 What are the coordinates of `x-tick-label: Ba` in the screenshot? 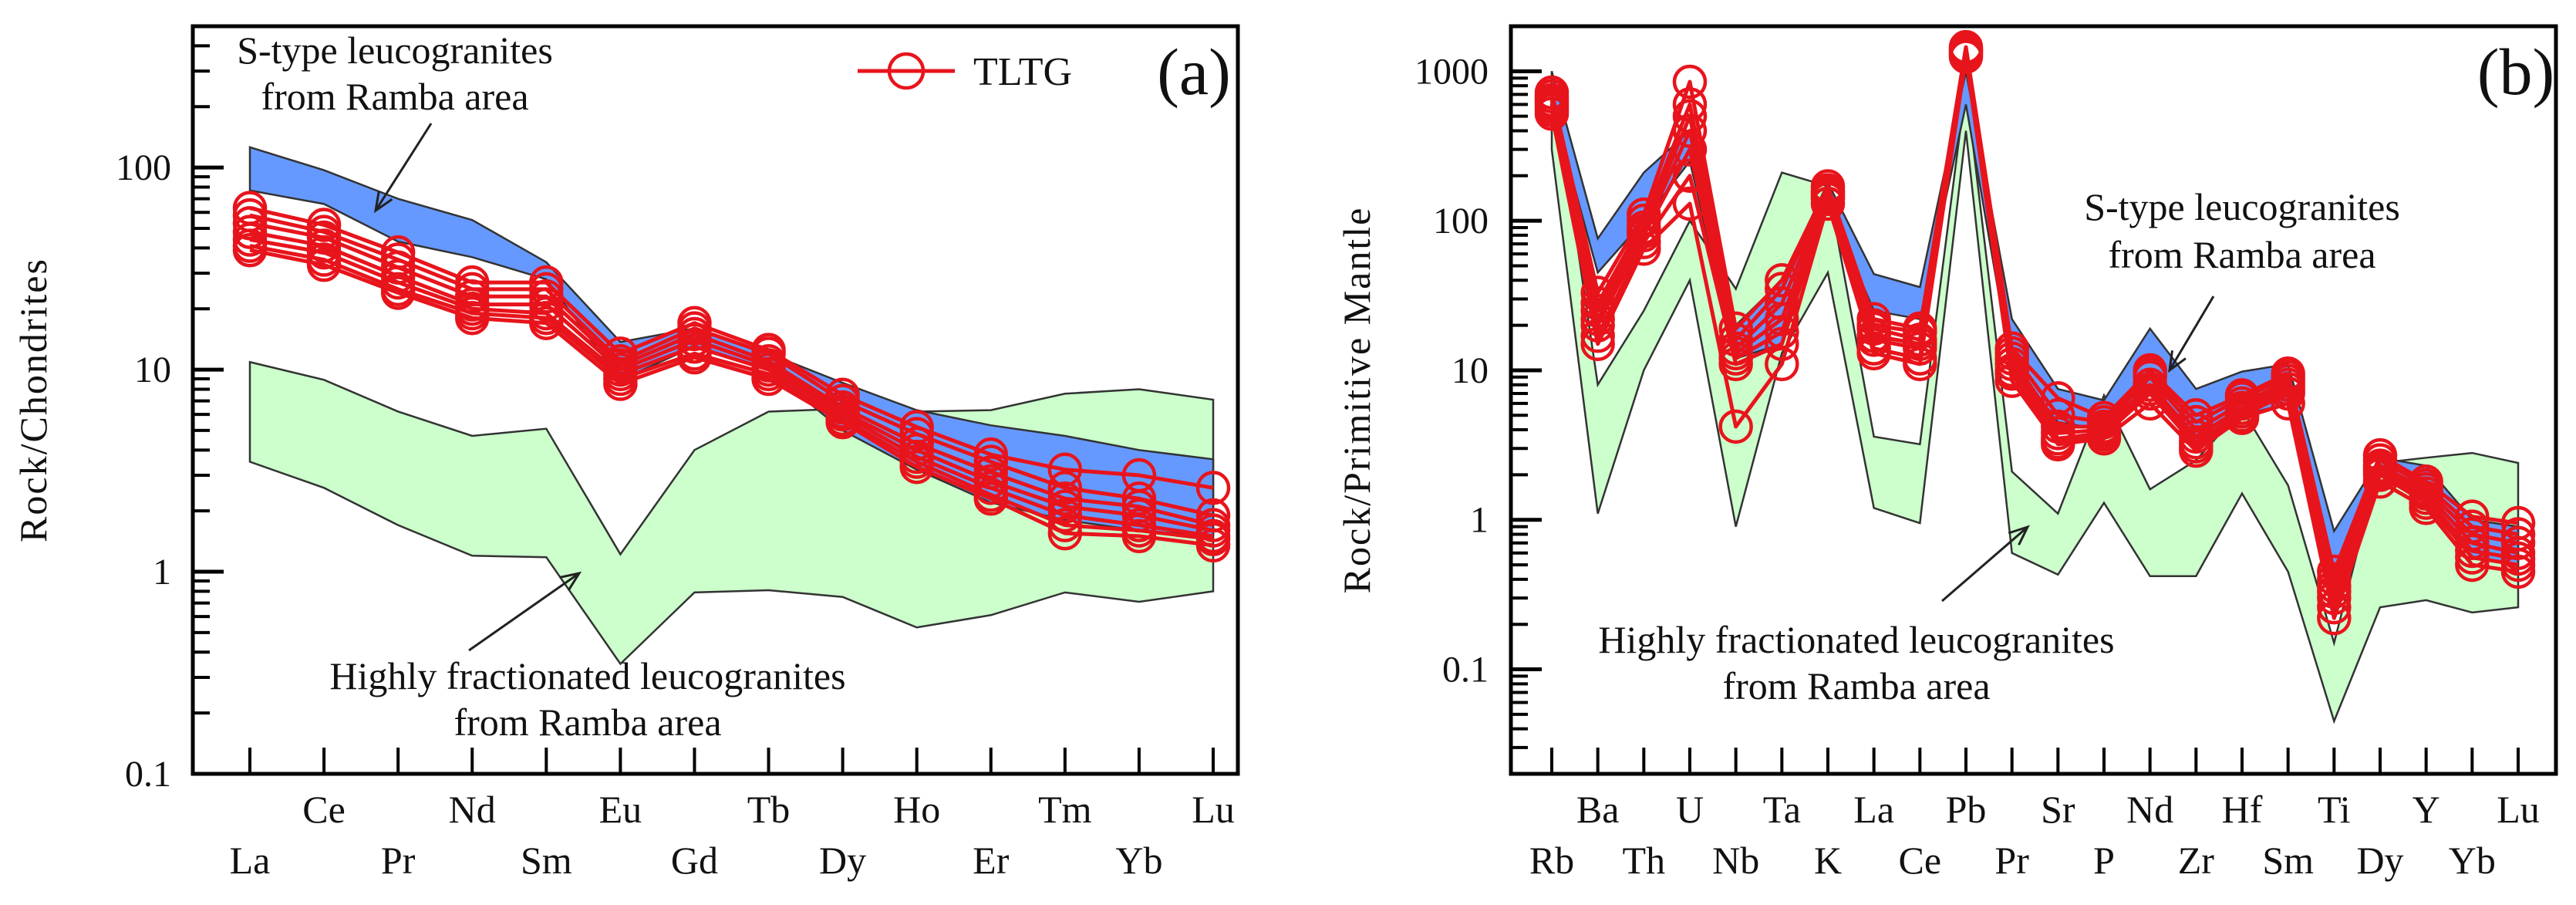 It's located at (1598, 809).